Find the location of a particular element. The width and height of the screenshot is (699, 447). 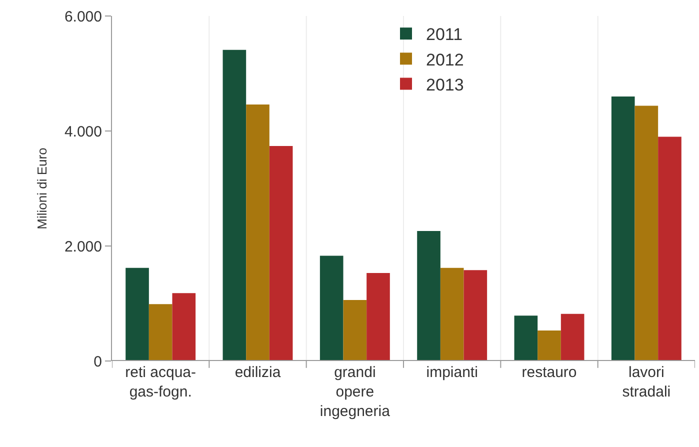

x-tick-label: reti acqua- gas-fogn. is located at coordinates (160, 382).